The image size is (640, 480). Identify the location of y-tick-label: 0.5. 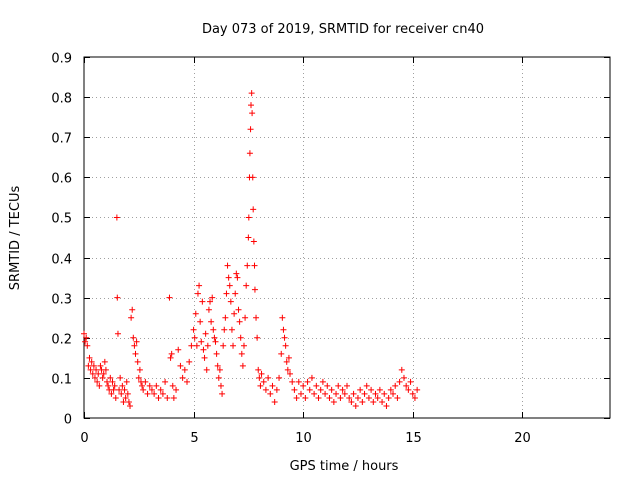
(61, 219).